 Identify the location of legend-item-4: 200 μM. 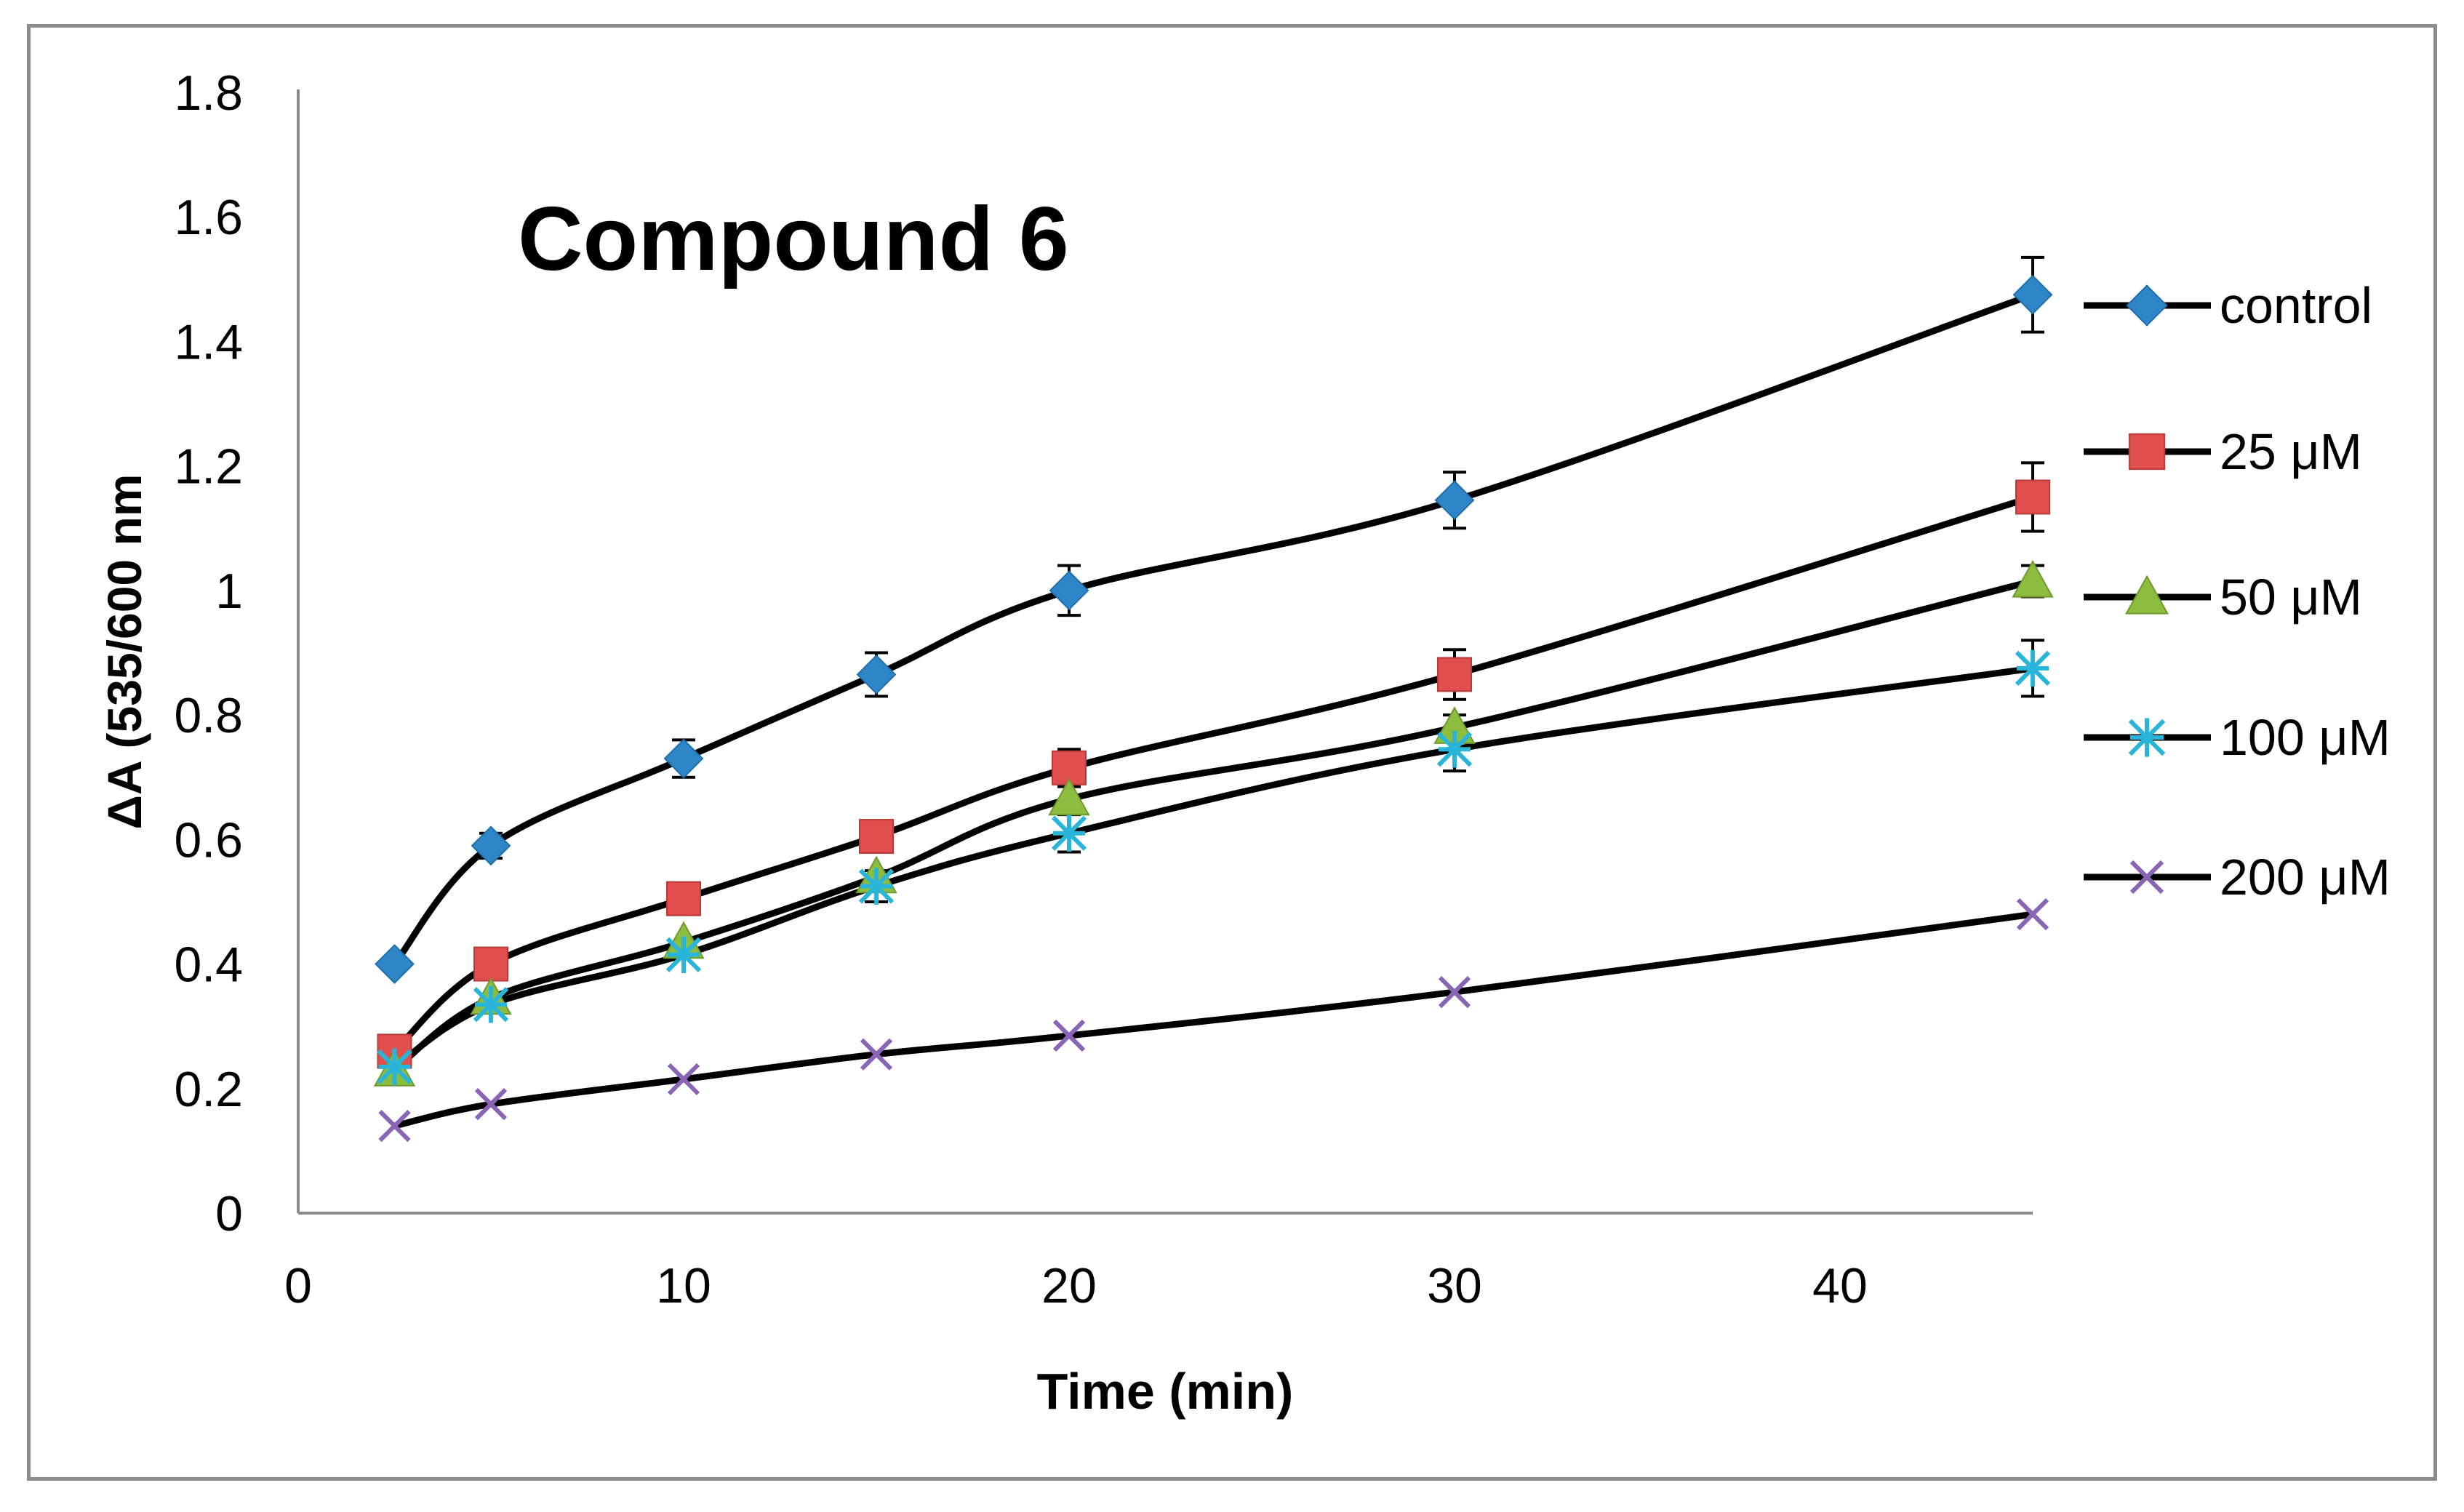
(2237, 877).